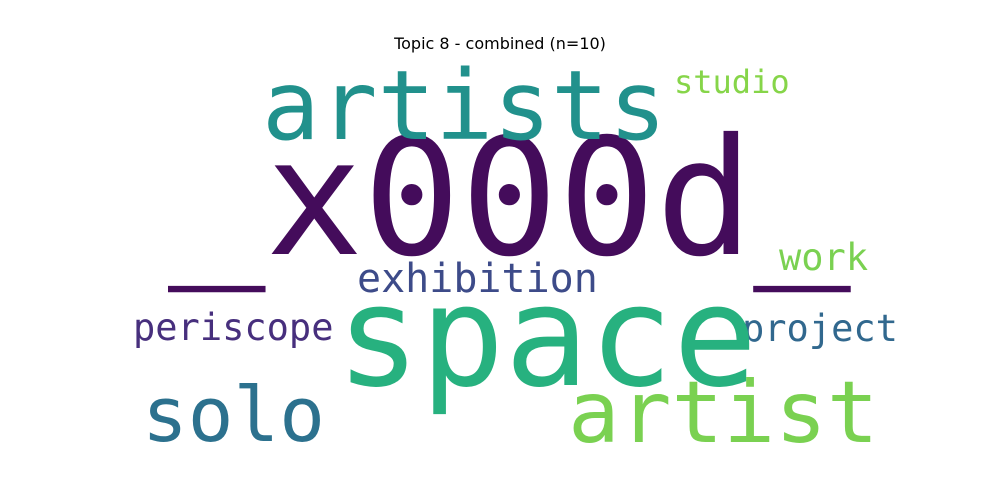  Describe the element at coordinates (723, 413) in the screenshot. I see `word-artist: artist` at that location.